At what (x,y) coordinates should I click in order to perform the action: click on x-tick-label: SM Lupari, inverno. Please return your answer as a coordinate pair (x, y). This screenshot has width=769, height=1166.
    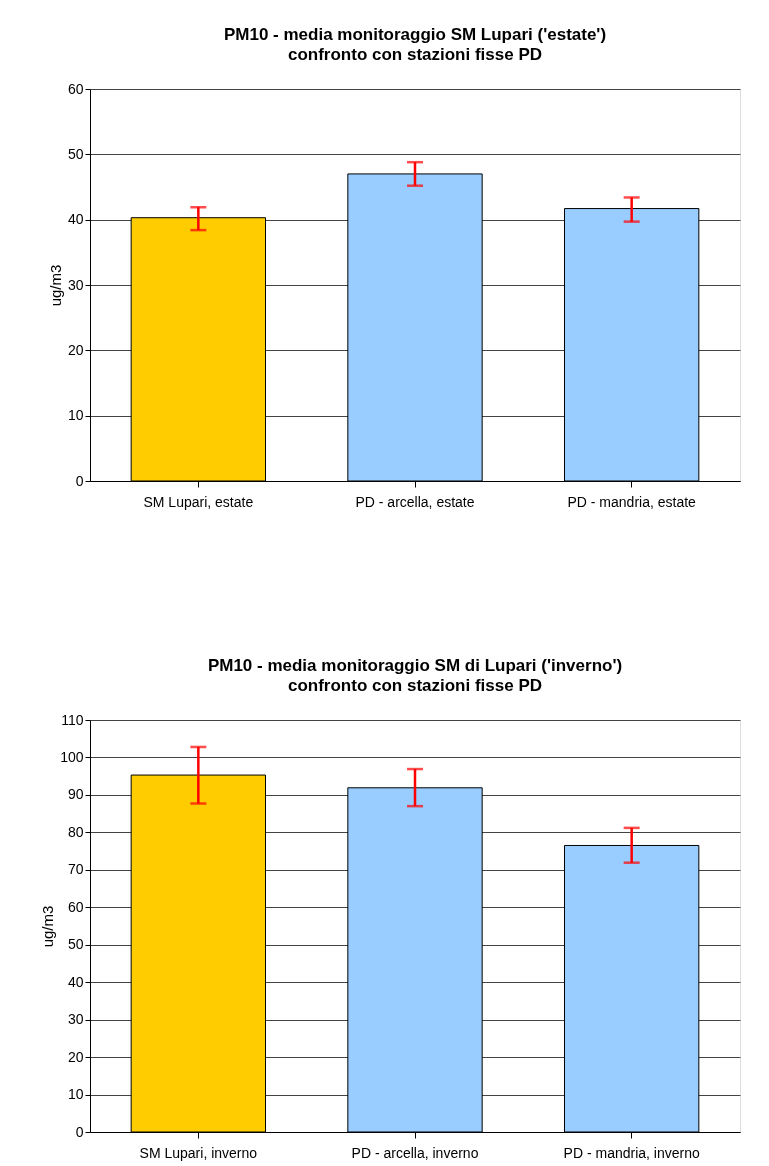
    Looking at the image, I should click on (198, 1152).